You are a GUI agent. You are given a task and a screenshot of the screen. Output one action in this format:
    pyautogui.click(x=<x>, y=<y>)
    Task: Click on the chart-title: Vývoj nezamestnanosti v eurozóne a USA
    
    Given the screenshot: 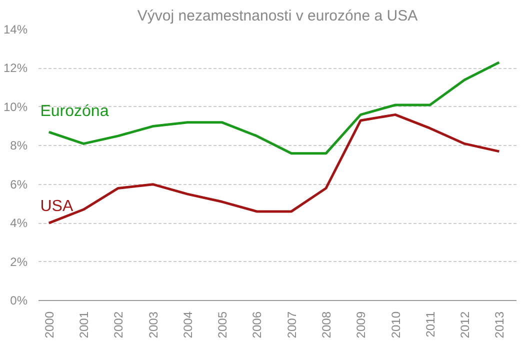 What is the action you would take?
    pyautogui.click(x=277, y=16)
    